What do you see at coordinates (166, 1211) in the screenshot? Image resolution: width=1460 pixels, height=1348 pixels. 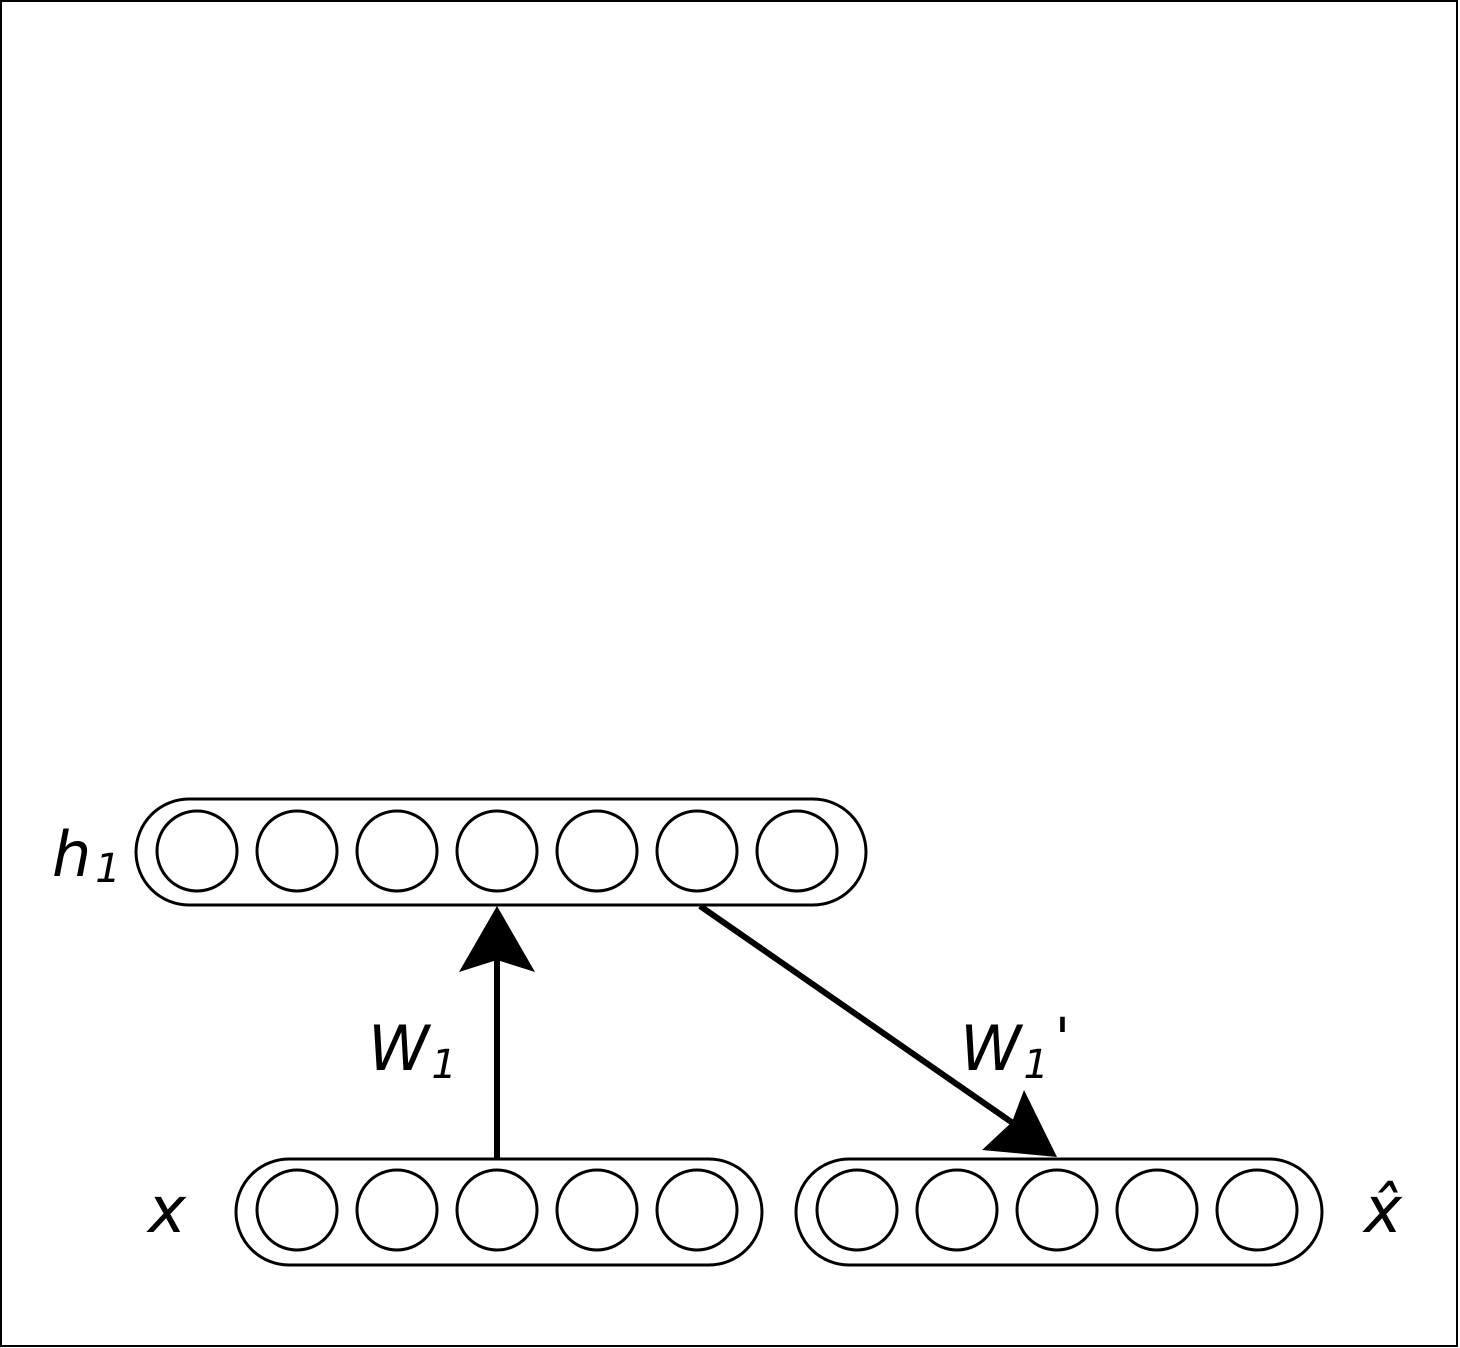 I see `input-layer-label: x` at bounding box center [166, 1211].